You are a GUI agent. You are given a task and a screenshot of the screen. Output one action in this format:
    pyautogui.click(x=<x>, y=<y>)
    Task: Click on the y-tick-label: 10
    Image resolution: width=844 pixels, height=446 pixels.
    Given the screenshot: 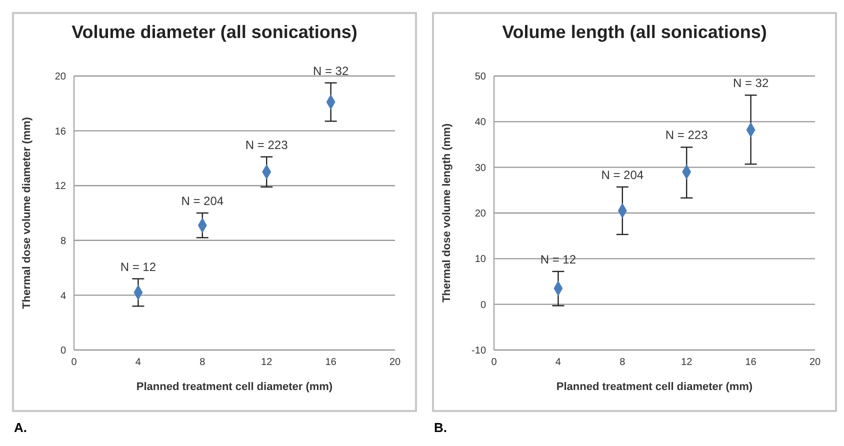 What is the action you would take?
    pyautogui.click(x=480, y=260)
    